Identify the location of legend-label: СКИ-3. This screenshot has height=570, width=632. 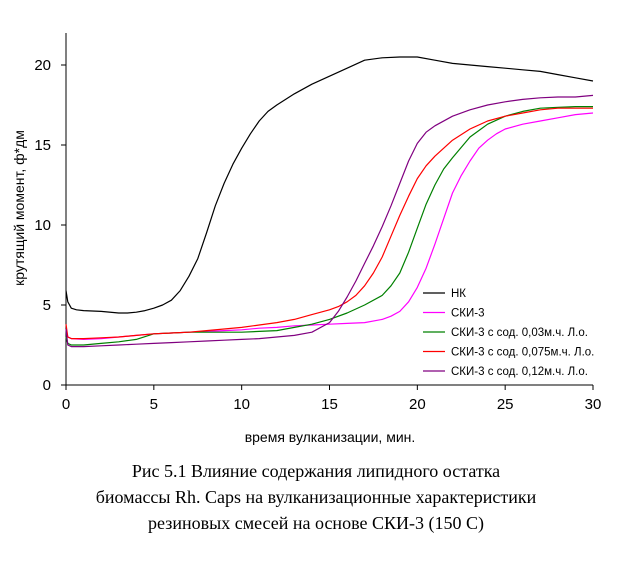
(468, 314).